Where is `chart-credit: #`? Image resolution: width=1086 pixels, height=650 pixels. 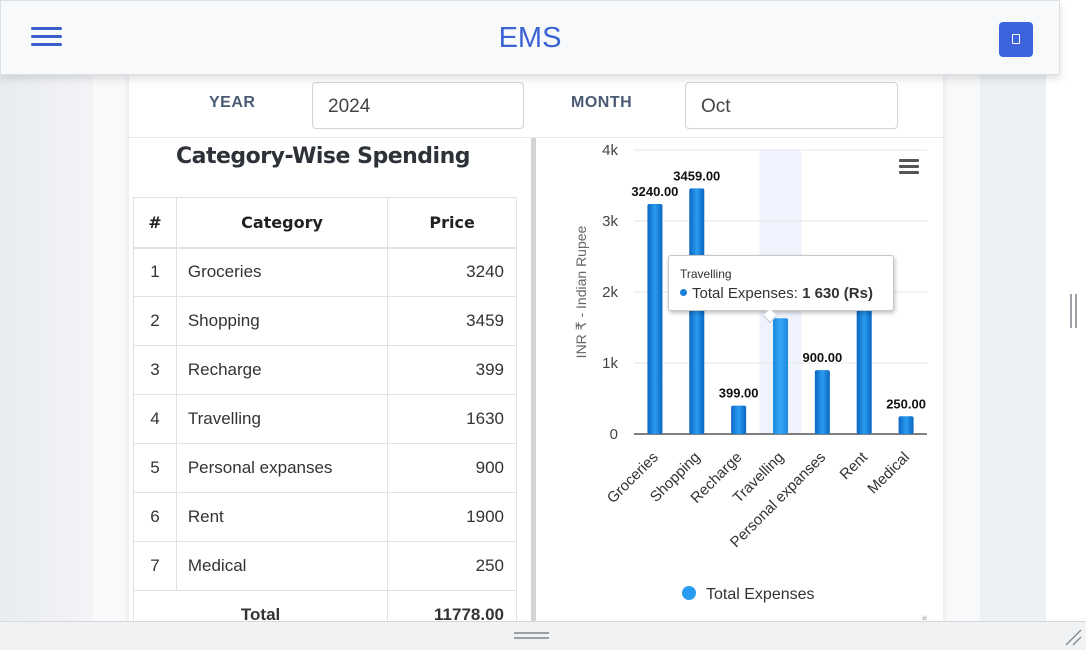
chart-credit: # is located at coordinates (924, 617).